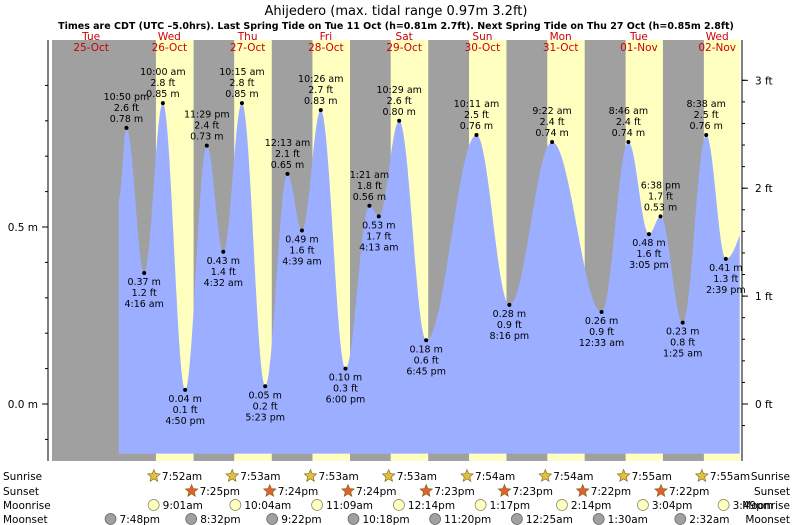 This screenshot has height=525, width=793. I want to click on tide-label-m: 0.53 m, so click(660, 207).